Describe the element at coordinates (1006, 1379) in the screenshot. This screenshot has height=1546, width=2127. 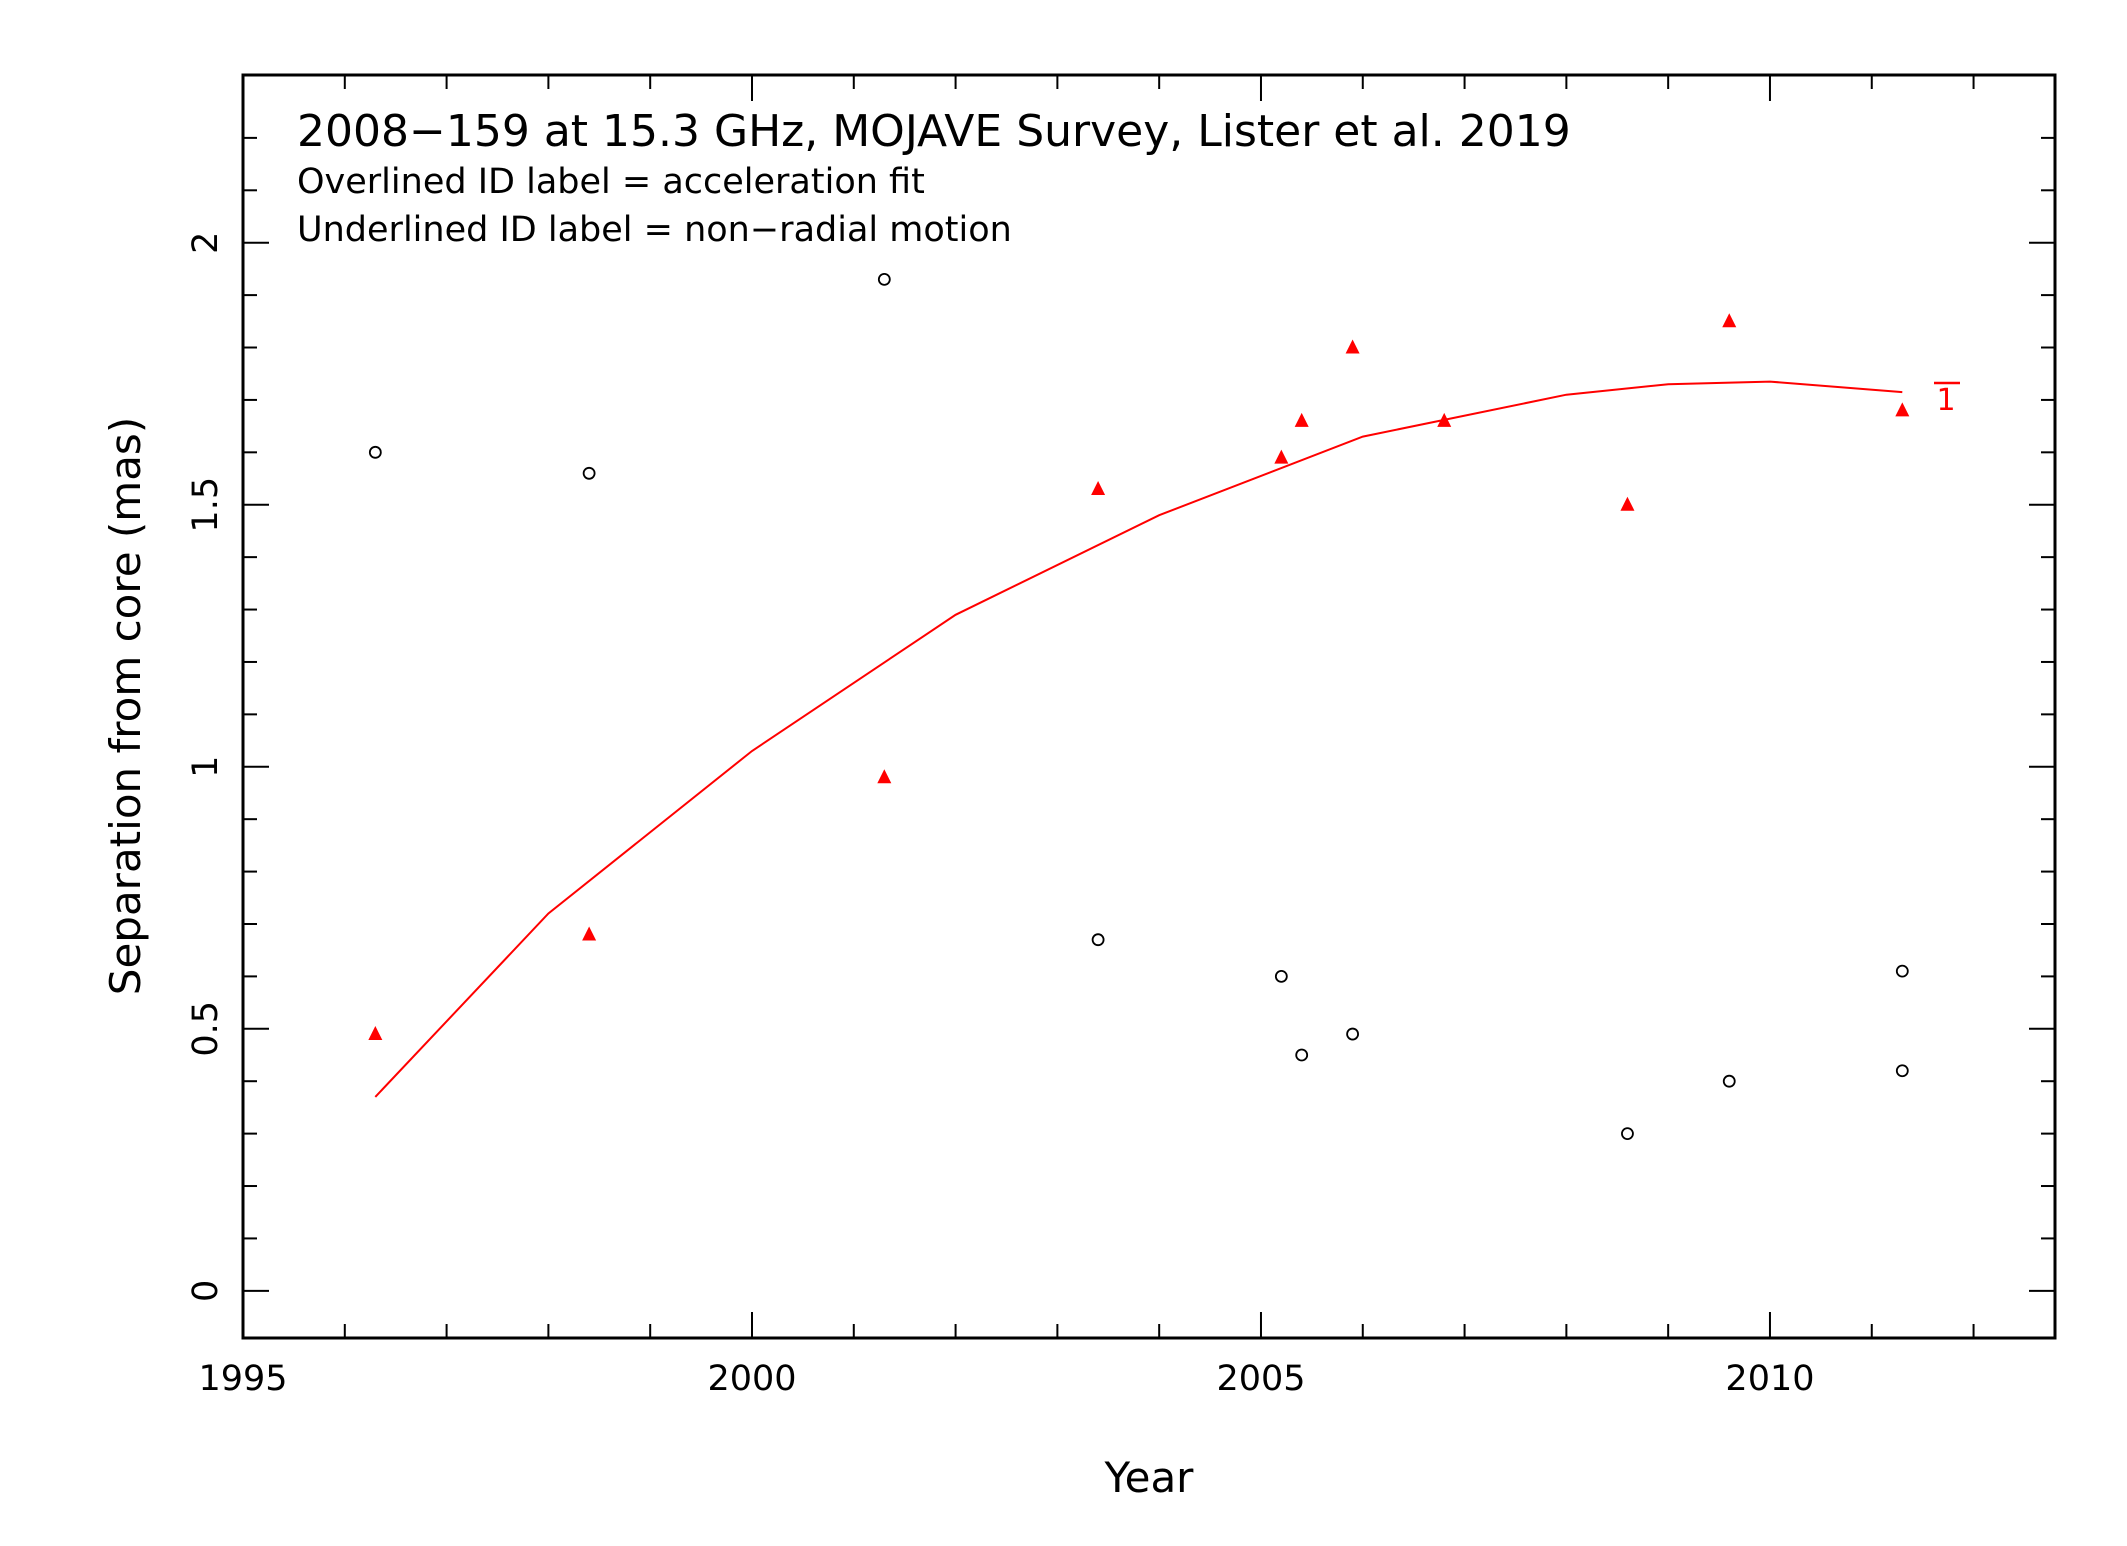
I see `x-tick-labels: 1995 2000 2005 2010` at that location.